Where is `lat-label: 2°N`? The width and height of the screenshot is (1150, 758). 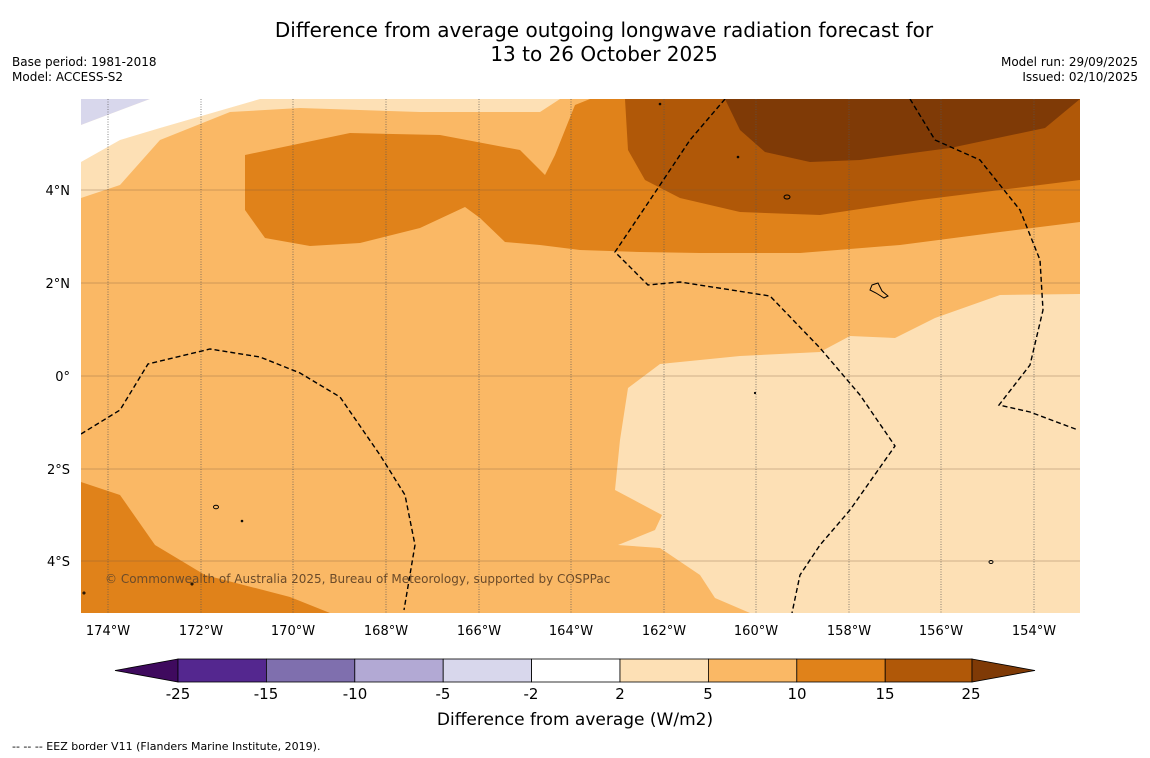 lat-label: 2°N is located at coordinates (58, 284).